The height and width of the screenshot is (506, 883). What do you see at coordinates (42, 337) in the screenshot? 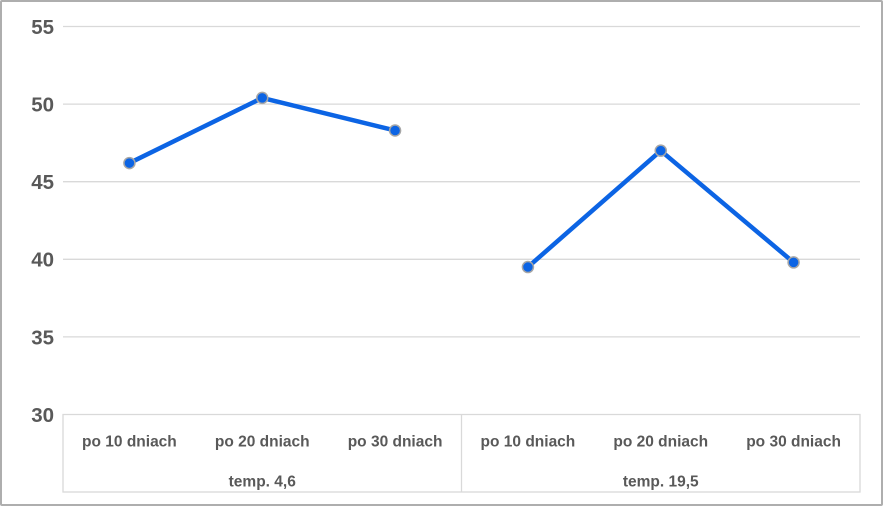
I see `y-axis-tick-label: 35` at bounding box center [42, 337].